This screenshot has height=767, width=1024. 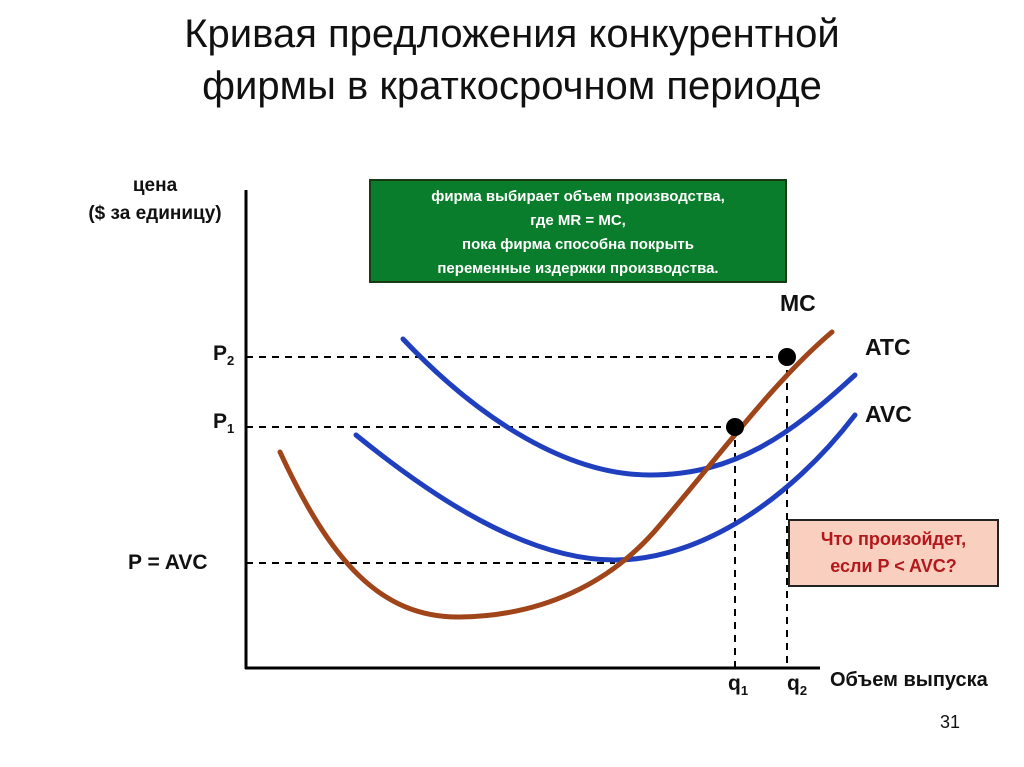 I want to click on question-box: Что произойдет, если P < AVC?, so click(x=893, y=553).